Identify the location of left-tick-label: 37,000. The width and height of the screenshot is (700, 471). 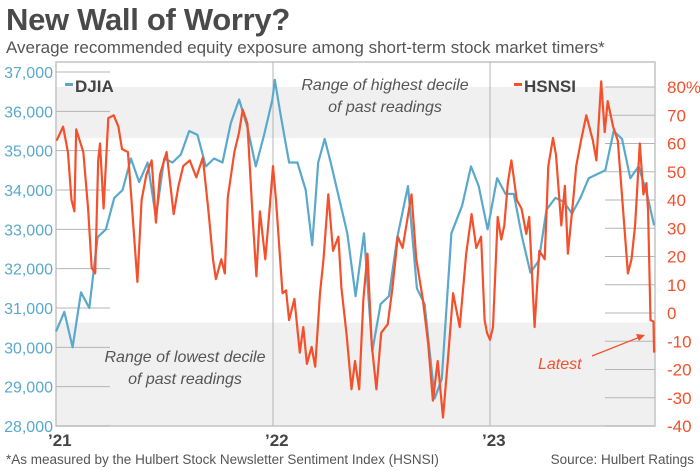
(28, 73).